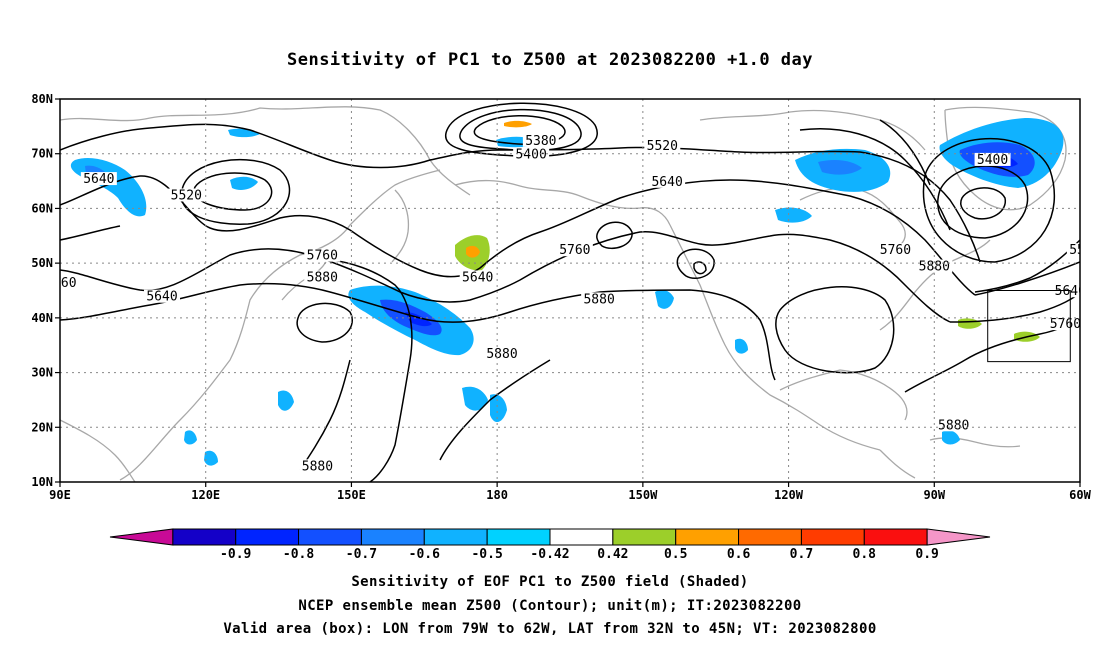  I want to click on lat-tick-label: 20N, so click(42, 427).